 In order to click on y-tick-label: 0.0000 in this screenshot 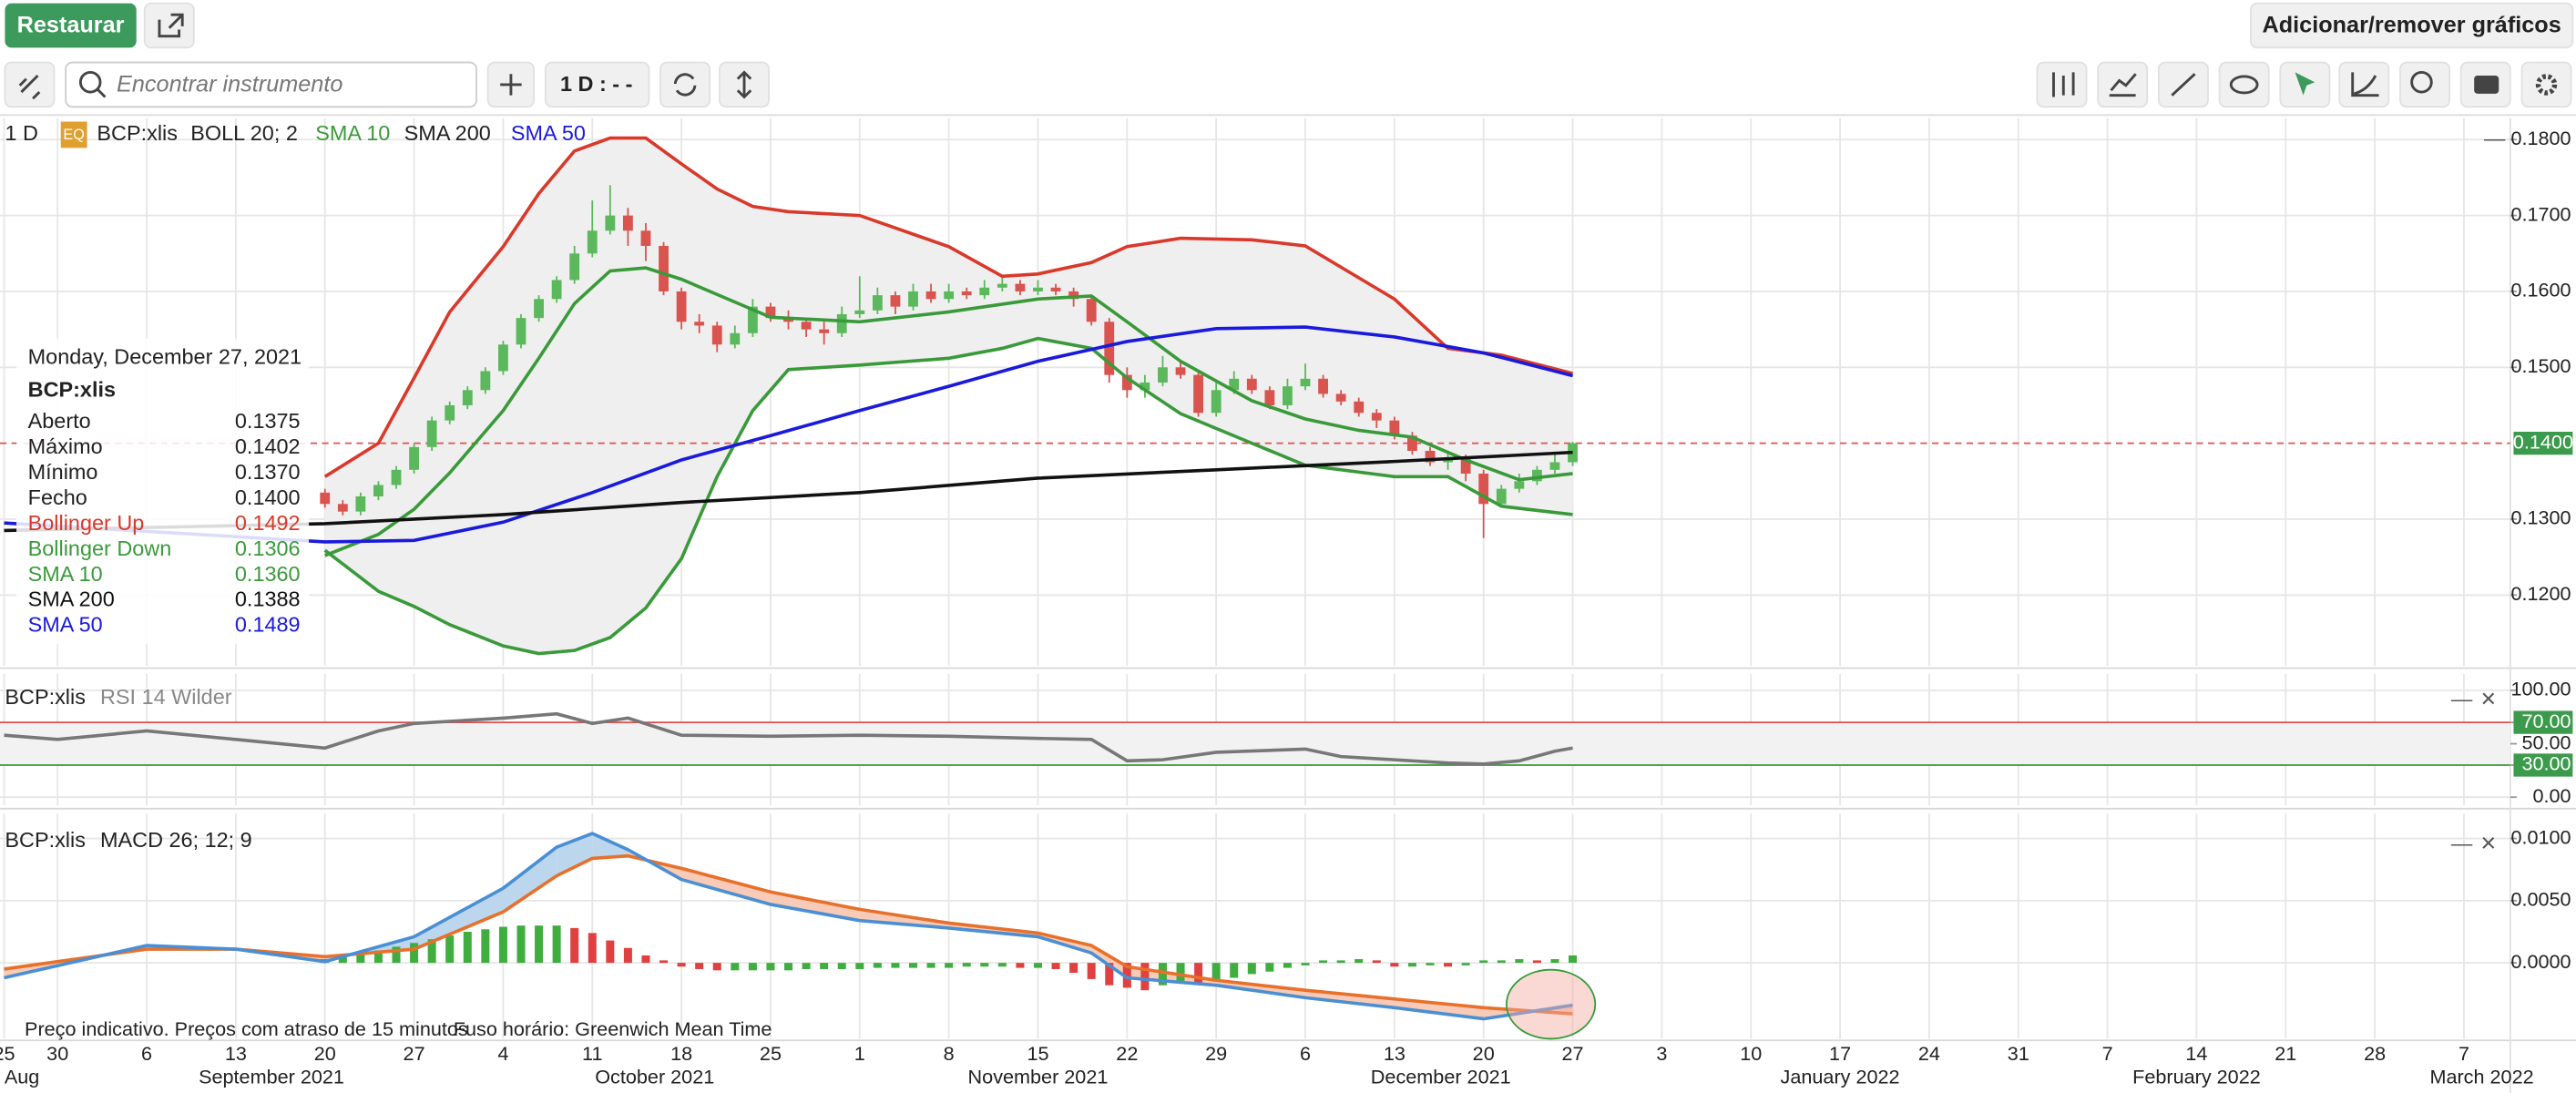, I will do `click(2540, 962)`.